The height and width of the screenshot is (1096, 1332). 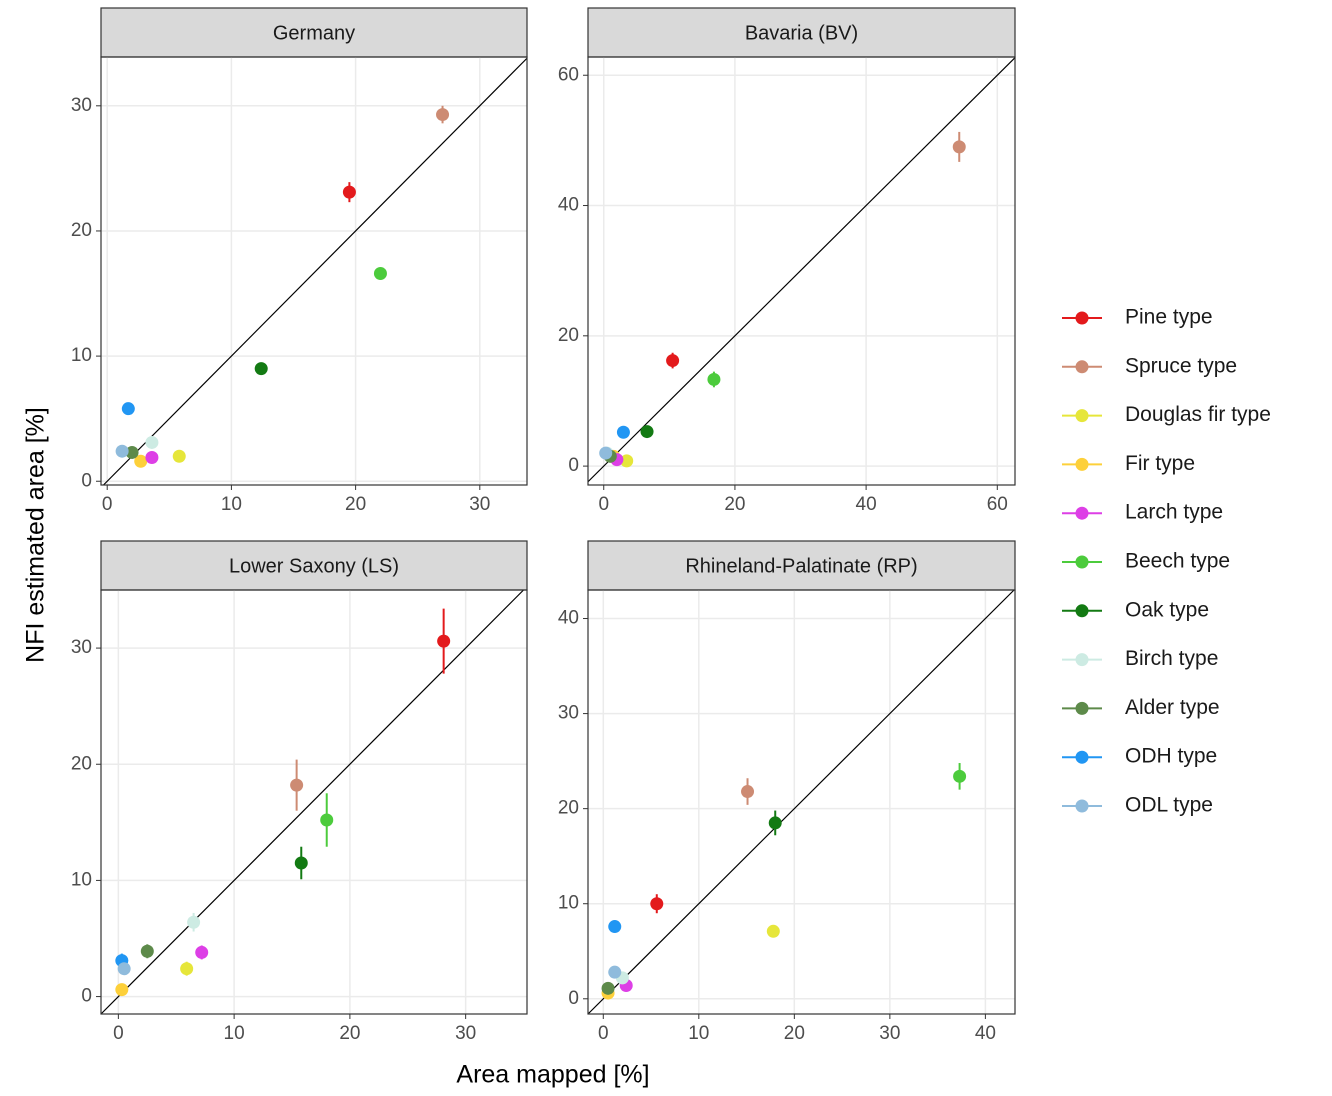 What do you see at coordinates (1160, 463) in the screenshot?
I see `legend-label: Fir type` at bounding box center [1160, 463].